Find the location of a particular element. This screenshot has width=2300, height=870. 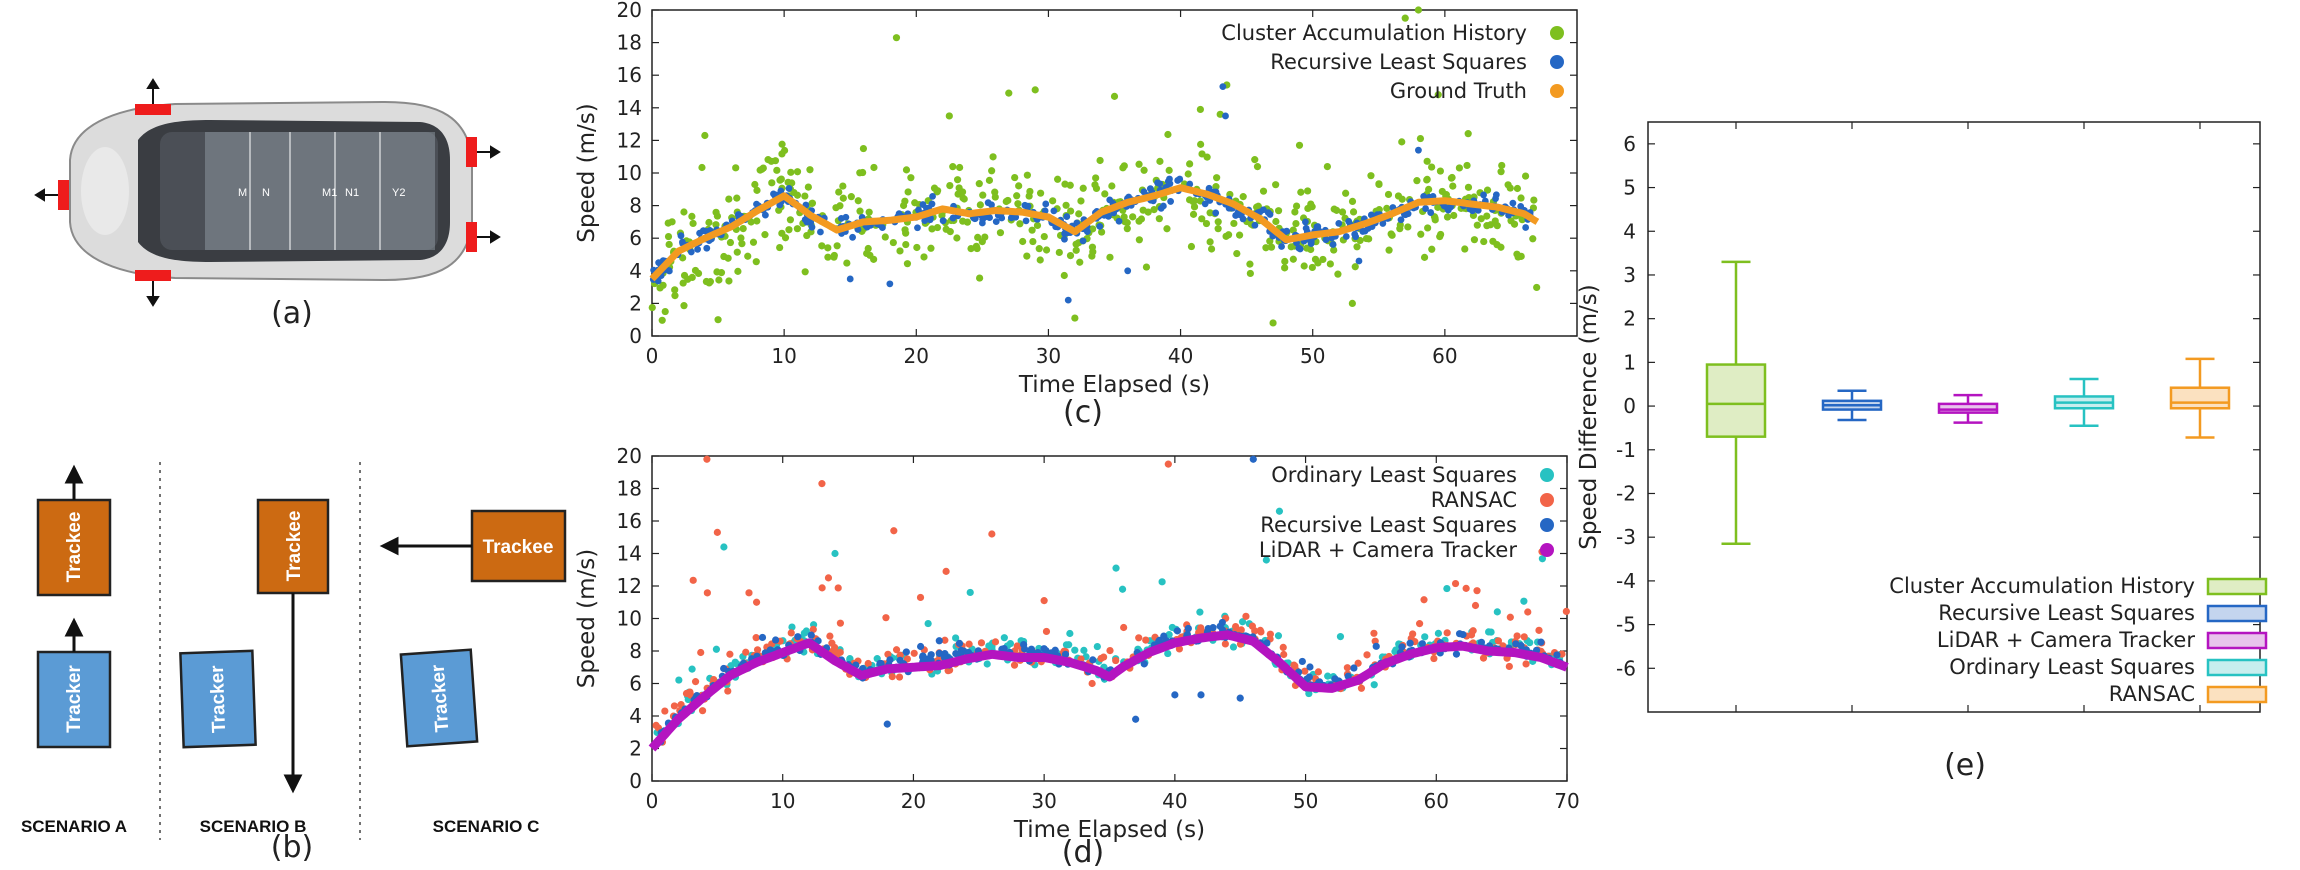

car-zone-label: N1 is located at coordinates (352, 193).